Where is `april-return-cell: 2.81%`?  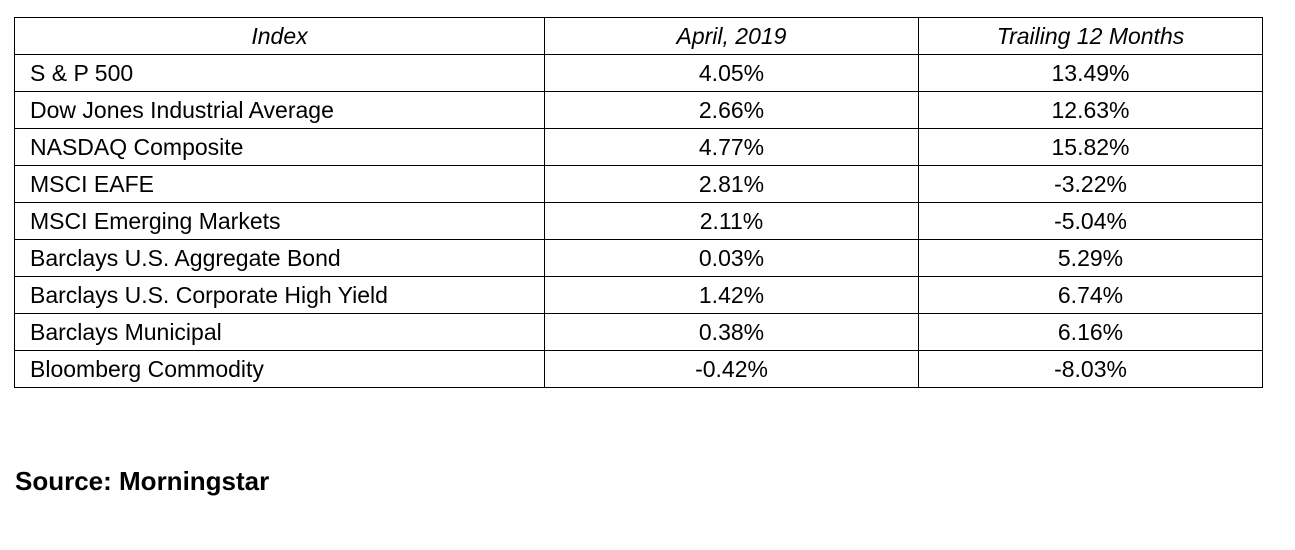
april-return-cell: 2.81% is located at coordinates (731, 184).